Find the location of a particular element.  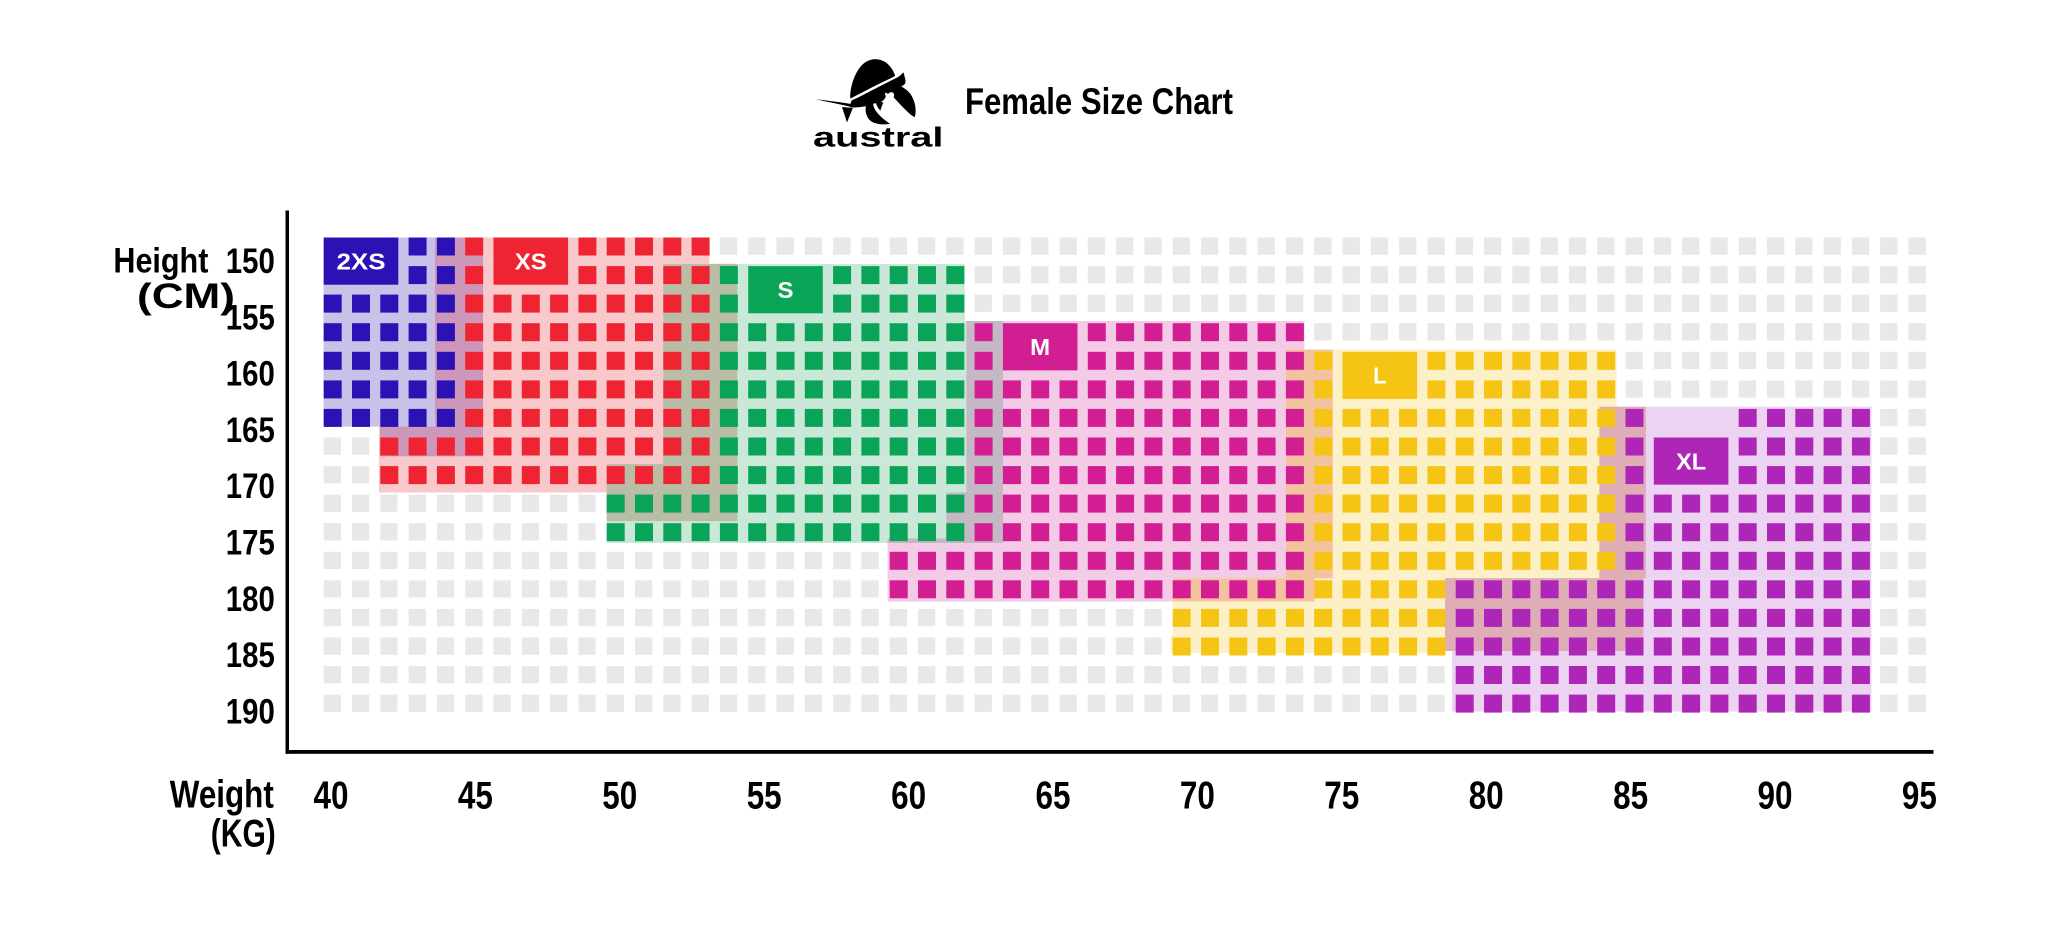

svg-text: 155 is located at coordinates (250, 317).